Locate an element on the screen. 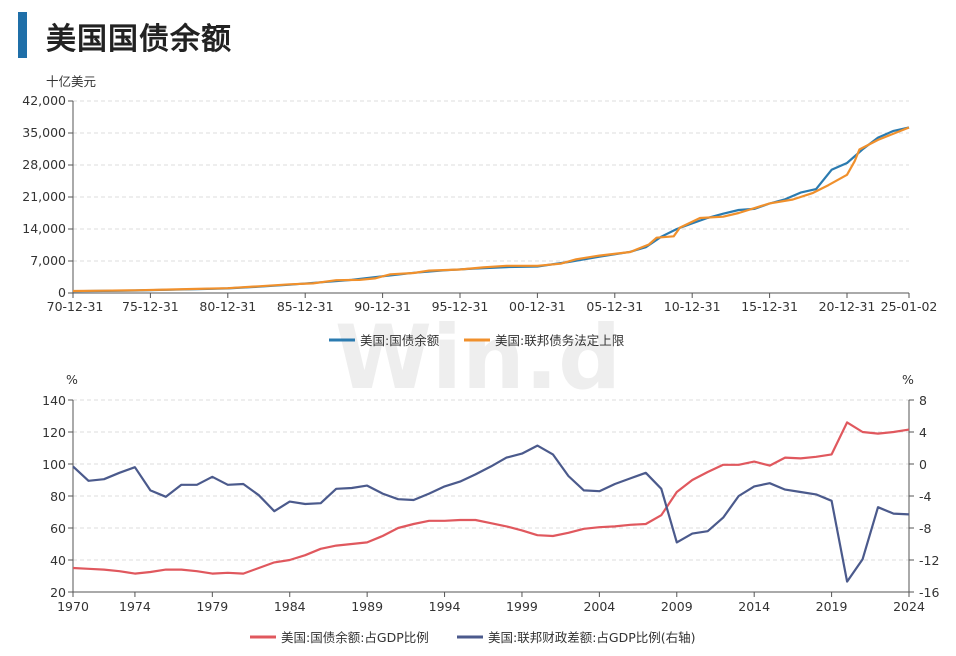 Image resolution: width=956 pixels, height=656 pixels. x-tick-label: 1970 is located at coordinates (73, 606).